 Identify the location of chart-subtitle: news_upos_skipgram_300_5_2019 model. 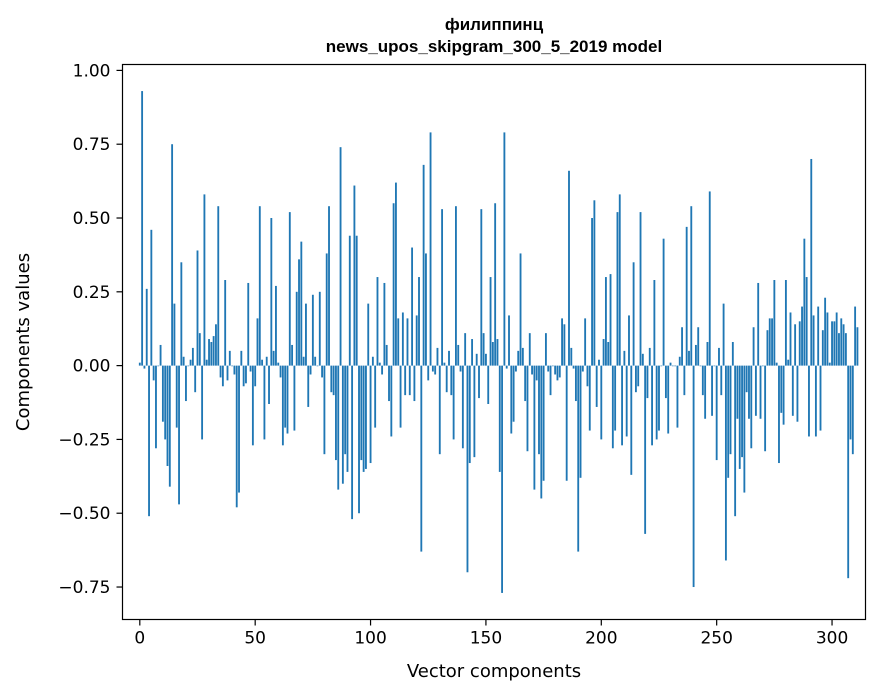
(494, 46).